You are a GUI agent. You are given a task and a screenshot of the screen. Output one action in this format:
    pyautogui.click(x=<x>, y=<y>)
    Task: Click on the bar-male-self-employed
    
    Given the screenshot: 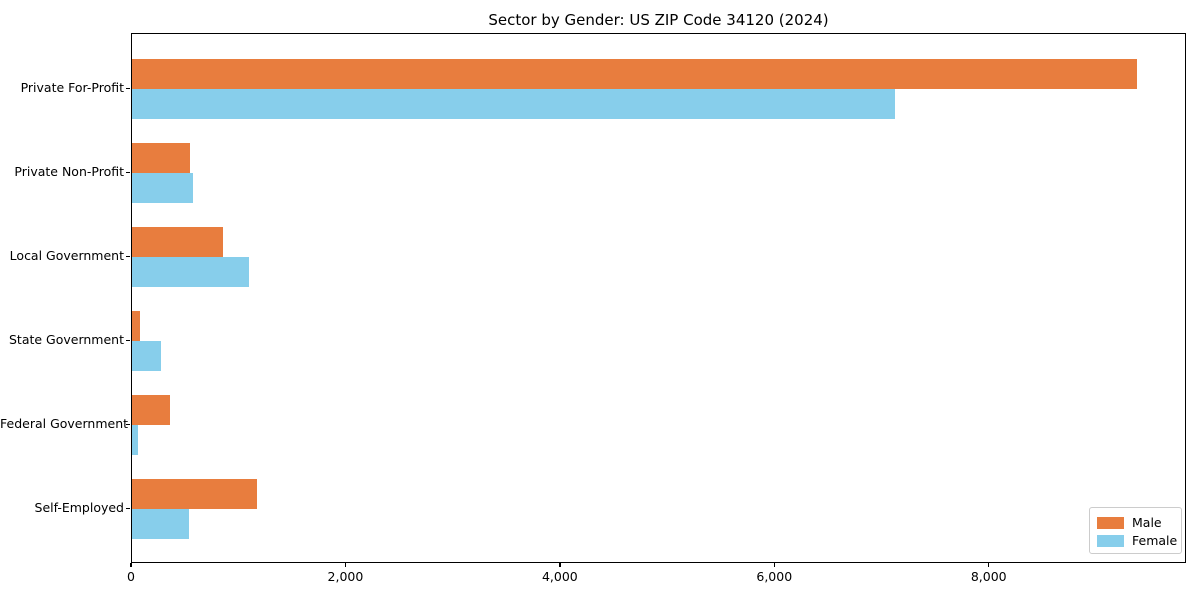 What is the action you would take?
    pyautogui.click(x=194, y=494)
    